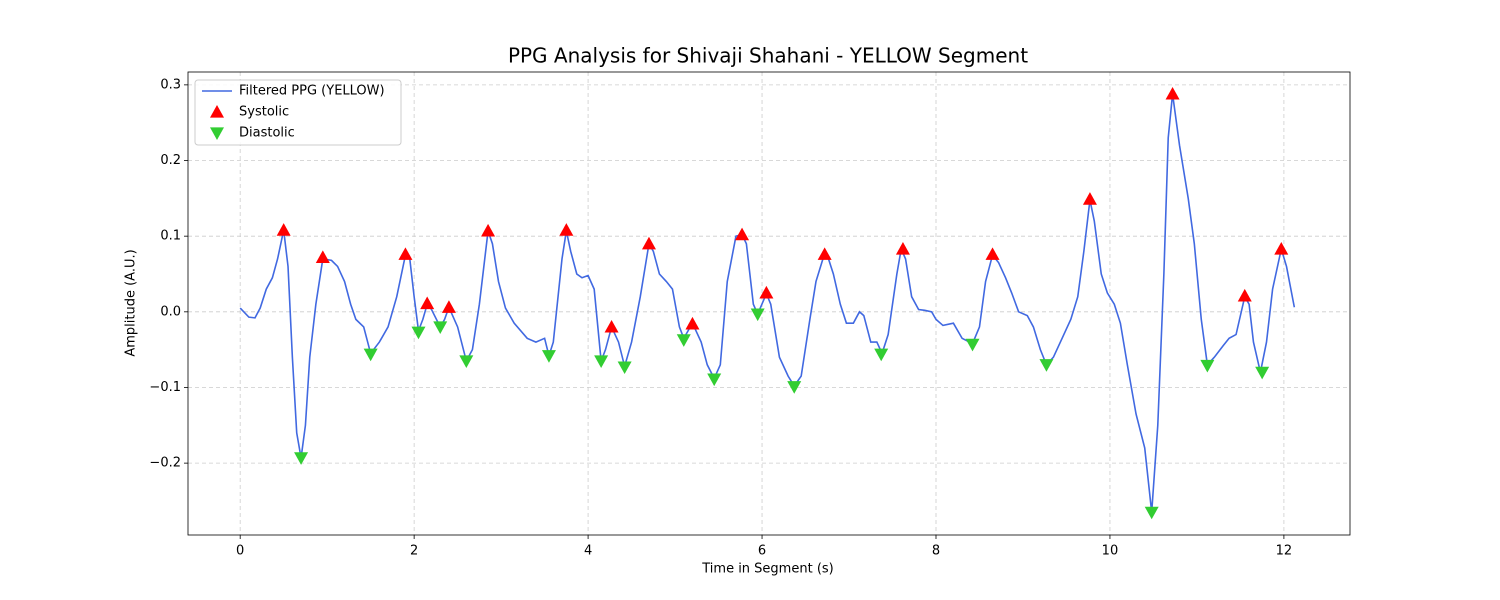 Image resolution: width=1500 pixels, height=600 pixels. I want to click on y-tick-label: −0.1, so click(165, 387).